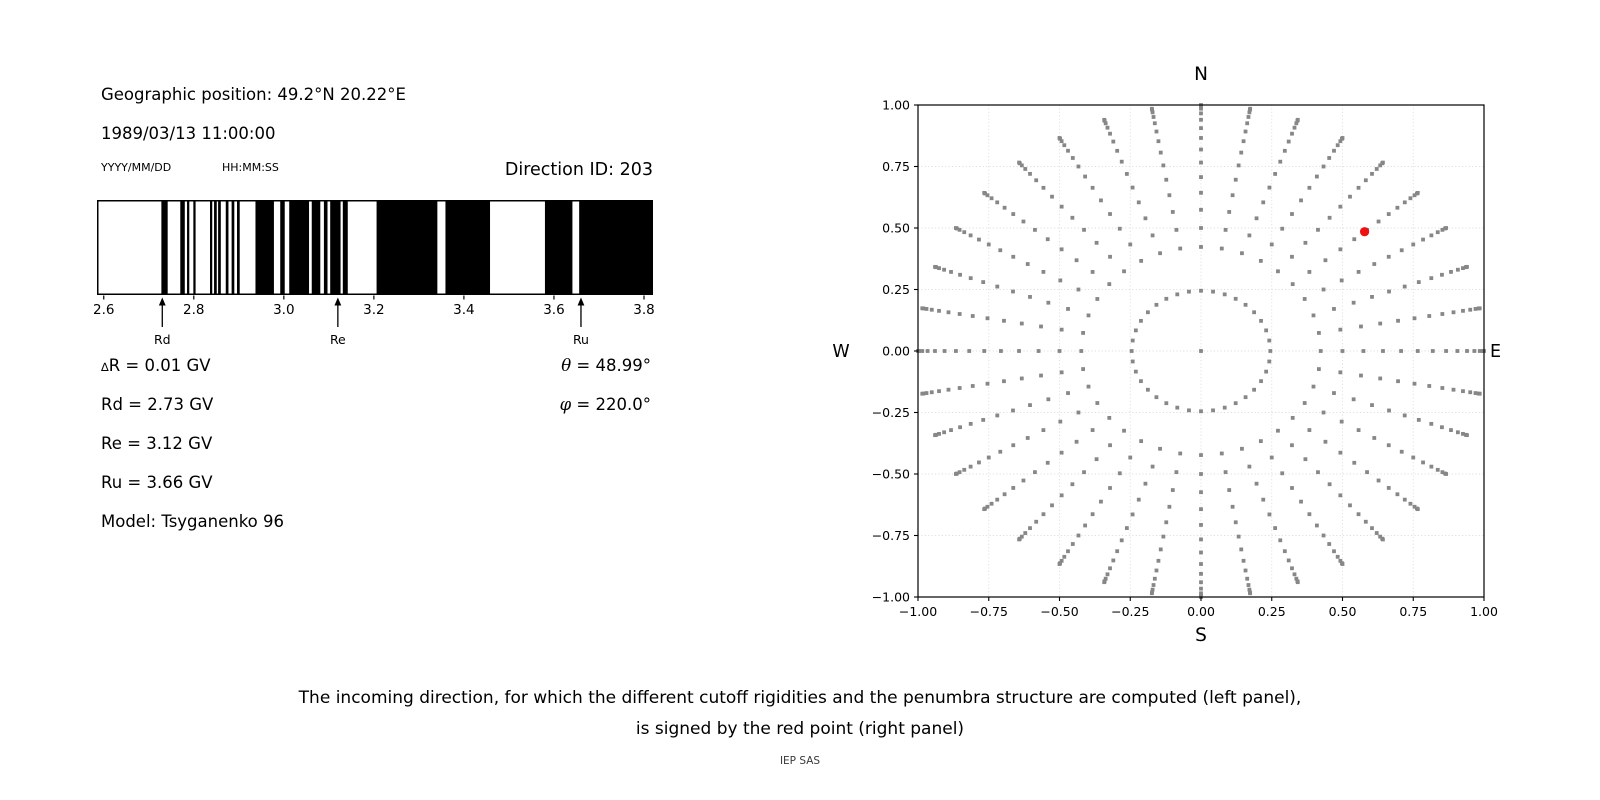  What do you see at coordinates (105, 367) in the screenshot?
I see `delta-symbol: ∆` at bounding box center [105, 367].